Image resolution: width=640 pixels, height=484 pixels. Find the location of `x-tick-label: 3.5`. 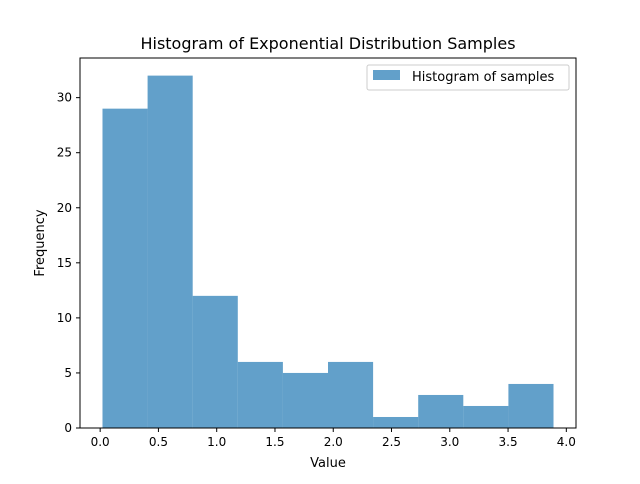

x-tick-label: 3.5 is located at coordinates (508, 442).